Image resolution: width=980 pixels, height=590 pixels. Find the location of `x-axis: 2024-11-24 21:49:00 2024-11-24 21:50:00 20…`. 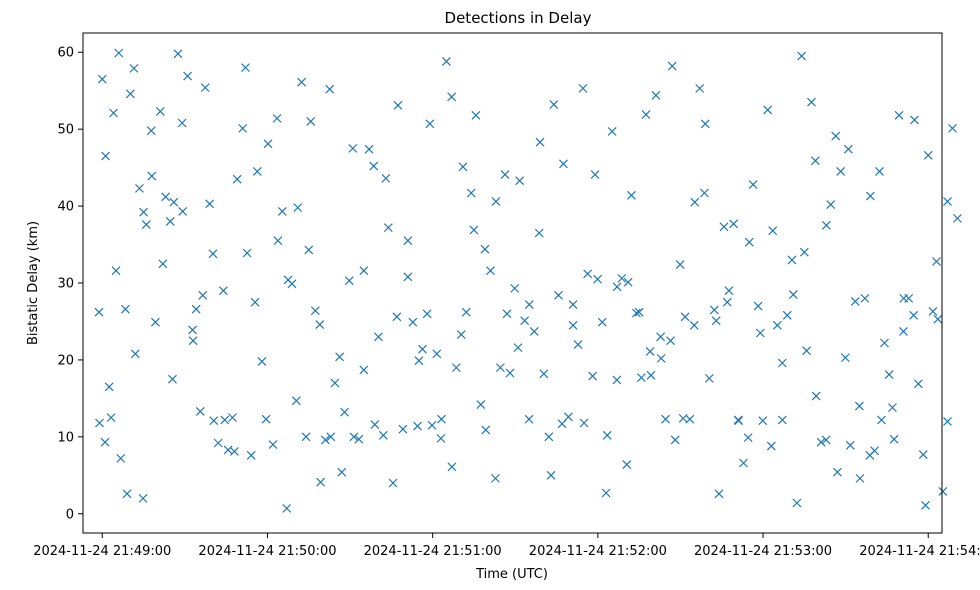

x-axis: 2024-11-24 21:49:00 2024-11-24 21:50:00 20… is located at coordinates (506, 546).